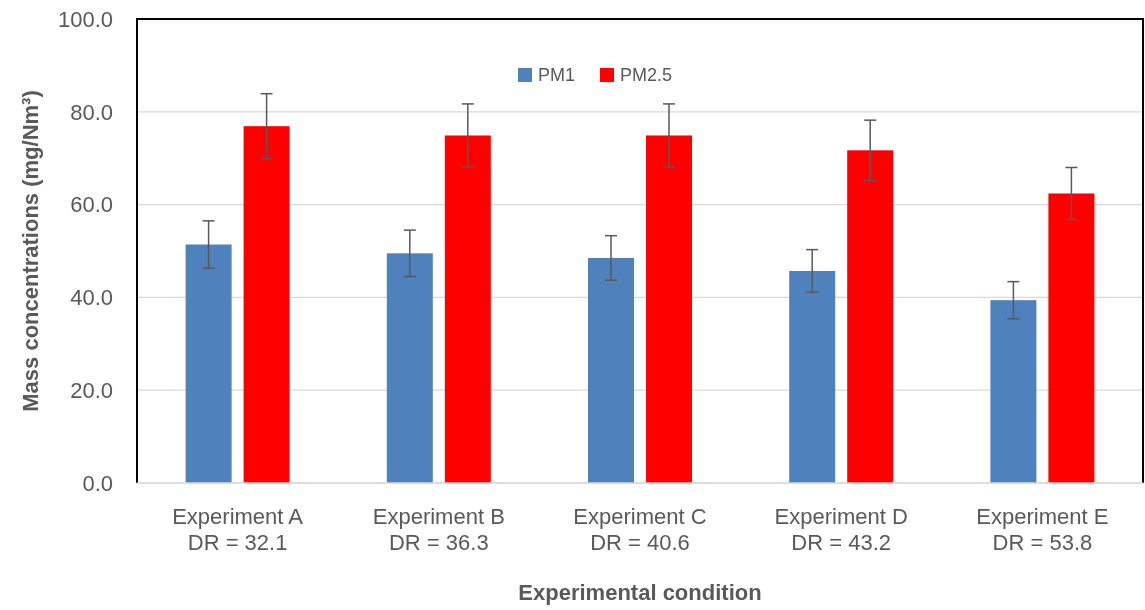  I want to click on legend-label: PM2.5, so click(646, 75).